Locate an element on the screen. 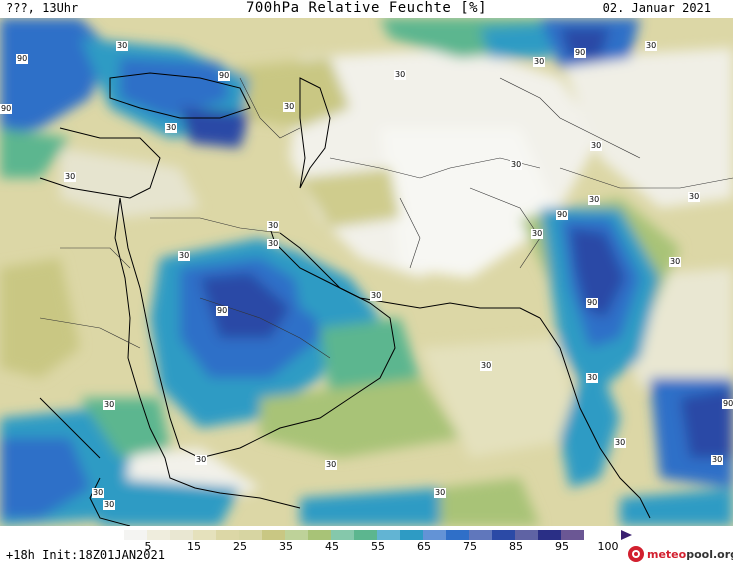  tick-label: 35 is located at coordinates (286, 546).